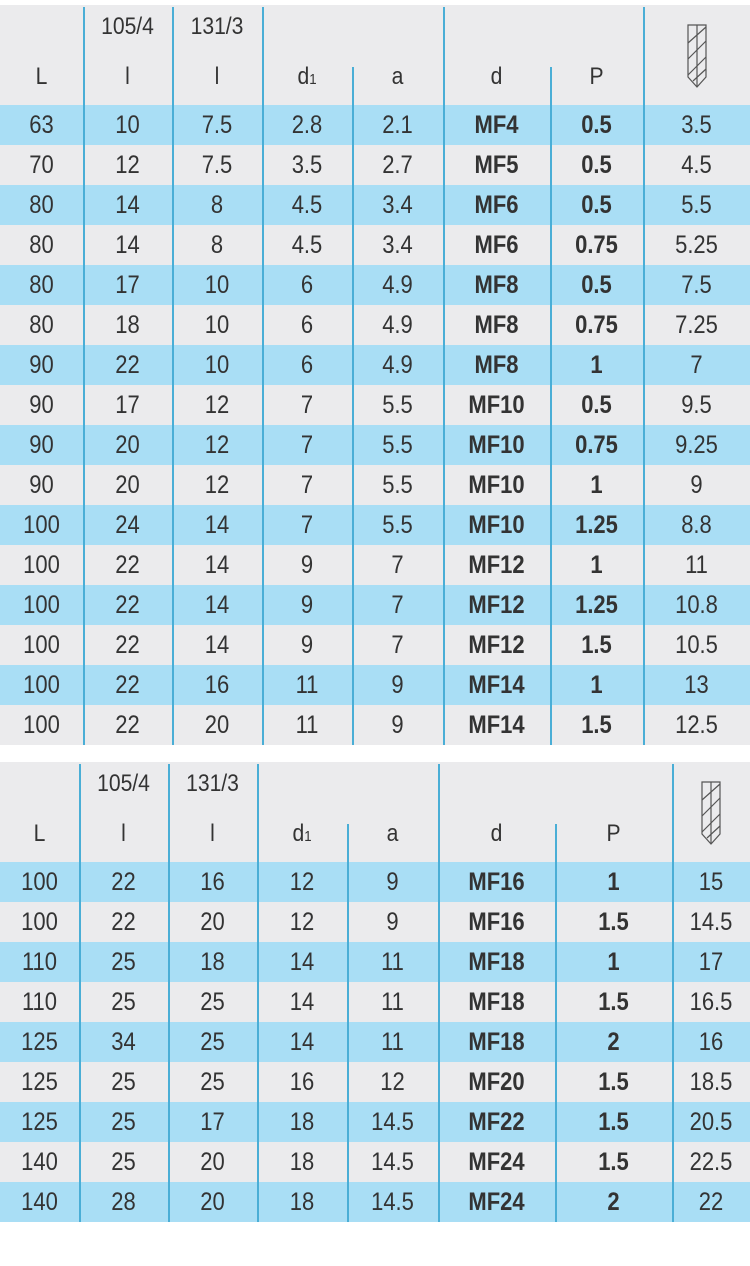 Image resolution: width=750 pixels, height=1266 pixels. Describe the element at coordinates (375, 445) in the screenshot. I see `table-row: 90 20 12 7 5.5 MF10 0.75 9.25` at that location.